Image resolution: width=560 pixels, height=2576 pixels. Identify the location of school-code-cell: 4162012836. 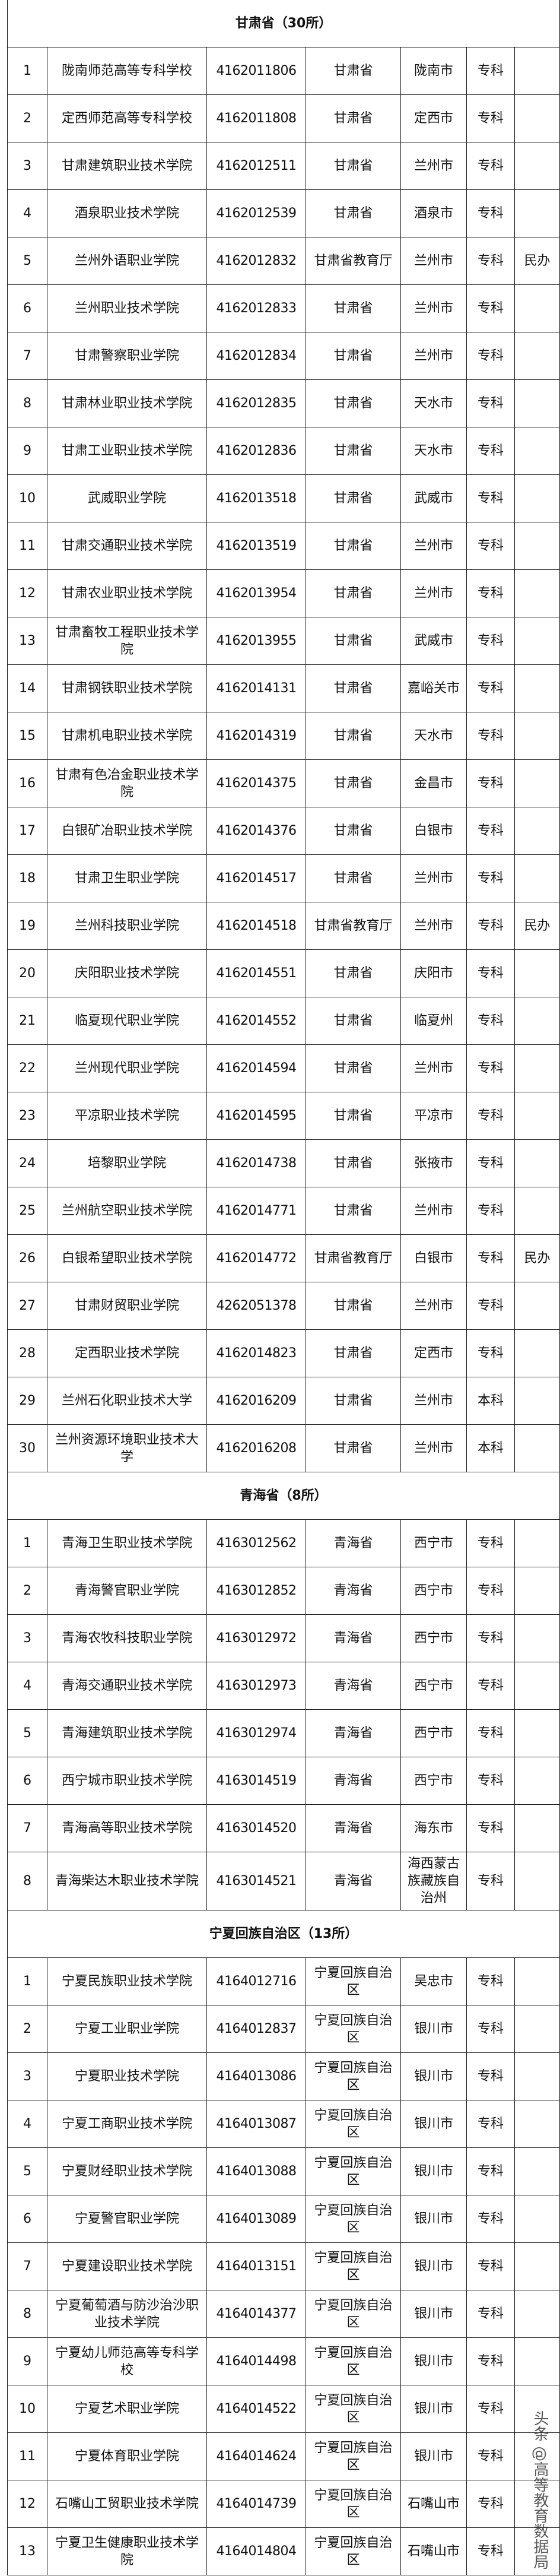
(256, 451).